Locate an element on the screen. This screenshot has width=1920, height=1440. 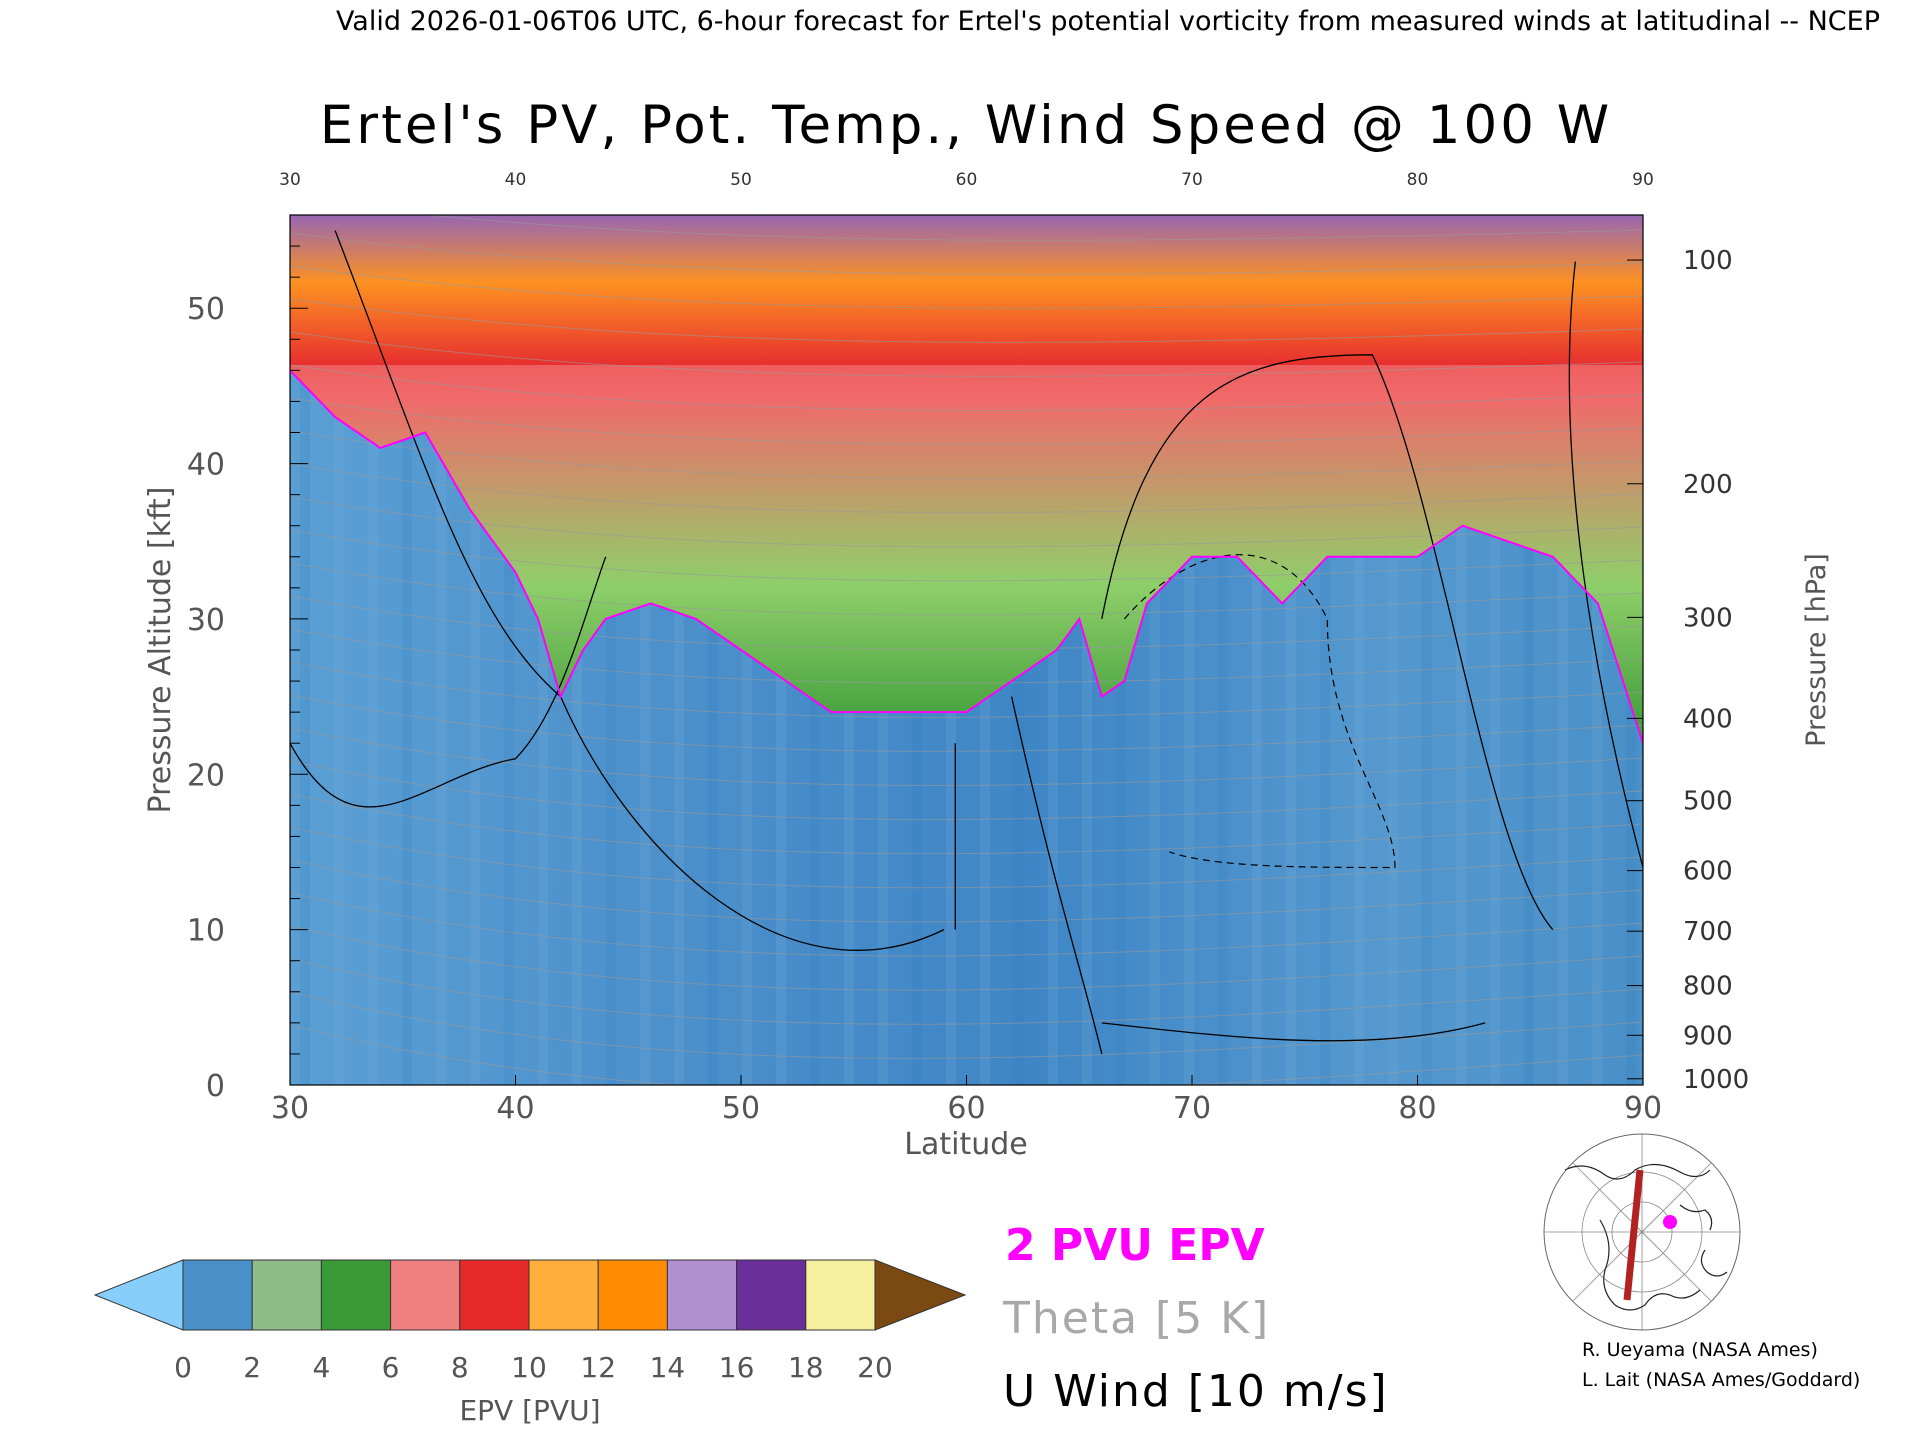
wind-contour-negative is located at coordinates (1259, 711).